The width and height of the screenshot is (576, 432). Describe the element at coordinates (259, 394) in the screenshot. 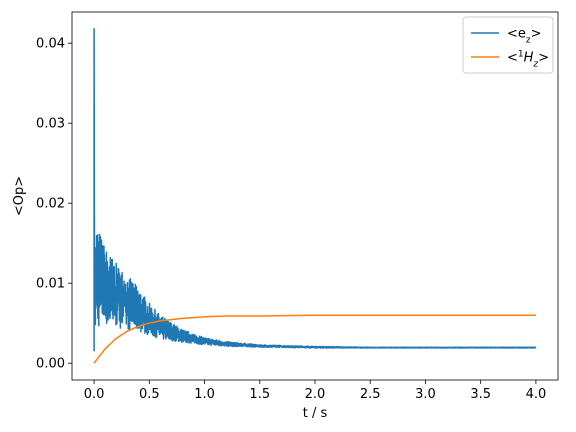

I see `x-tick-label: 1.5` at that location.